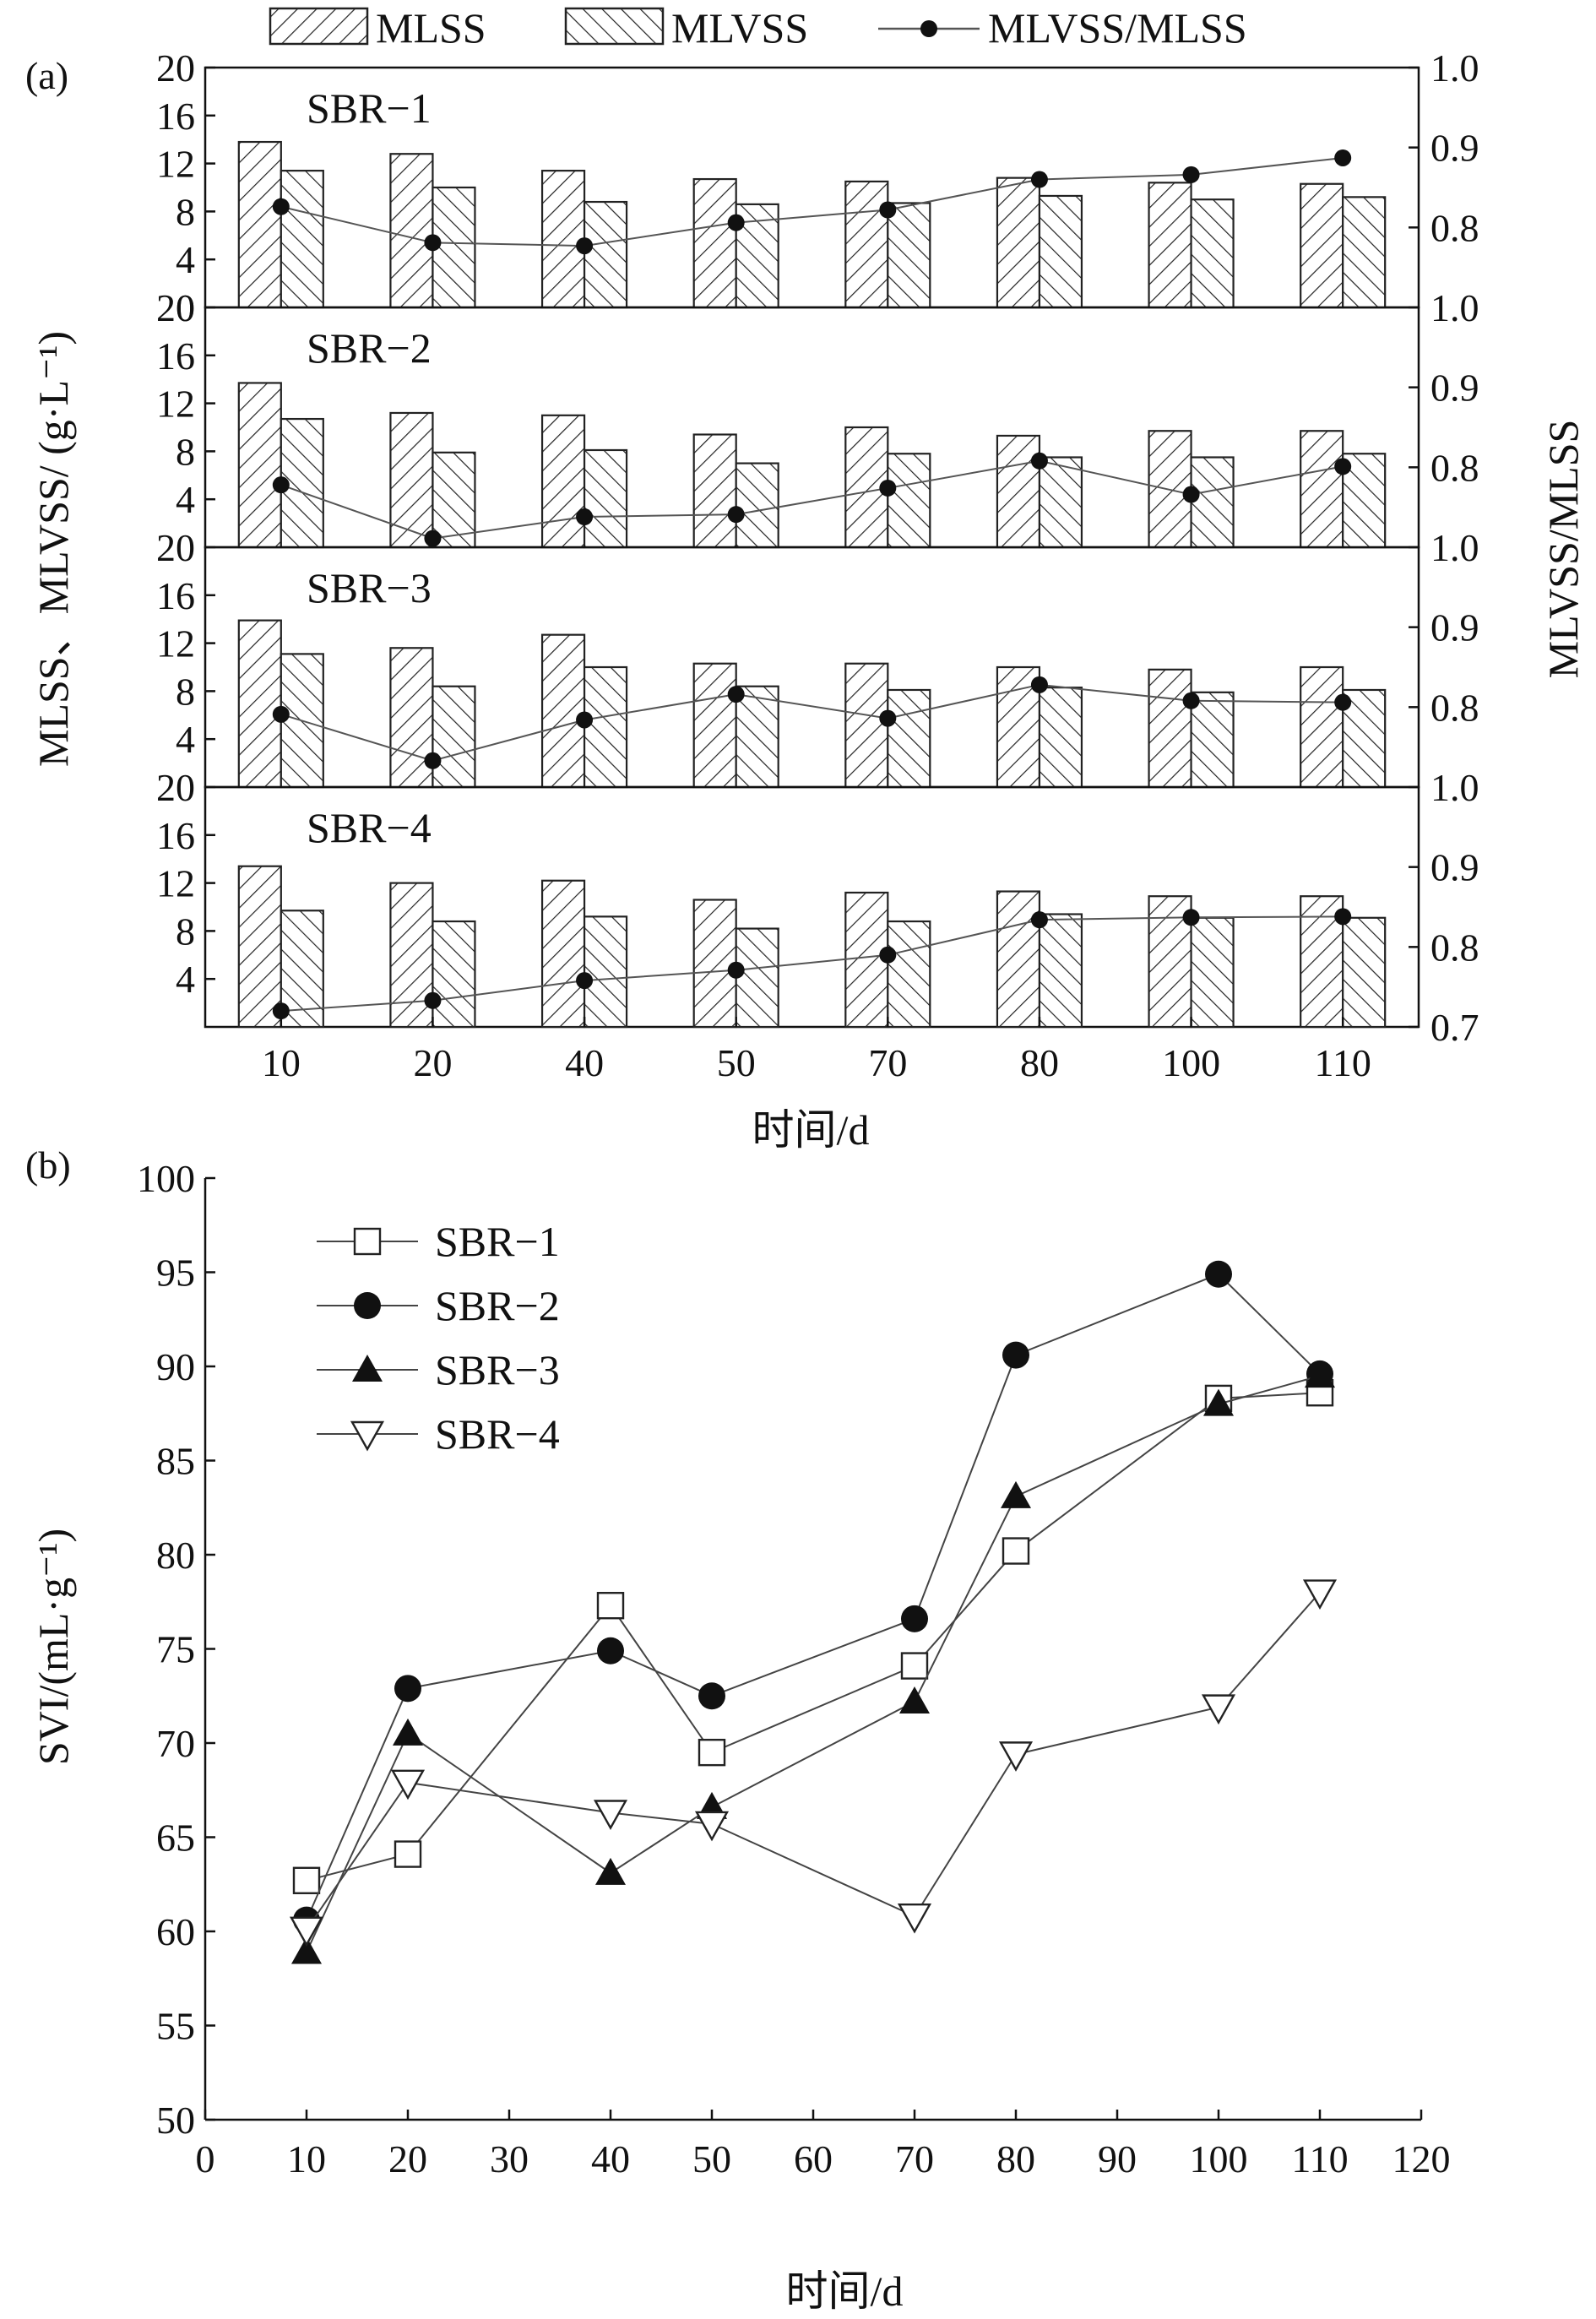 This screenshot has height=2319, width=1596. Describe the element at coordinates (175, 1744) in the screenshot. I see `y-tick-label: 70` at that location.